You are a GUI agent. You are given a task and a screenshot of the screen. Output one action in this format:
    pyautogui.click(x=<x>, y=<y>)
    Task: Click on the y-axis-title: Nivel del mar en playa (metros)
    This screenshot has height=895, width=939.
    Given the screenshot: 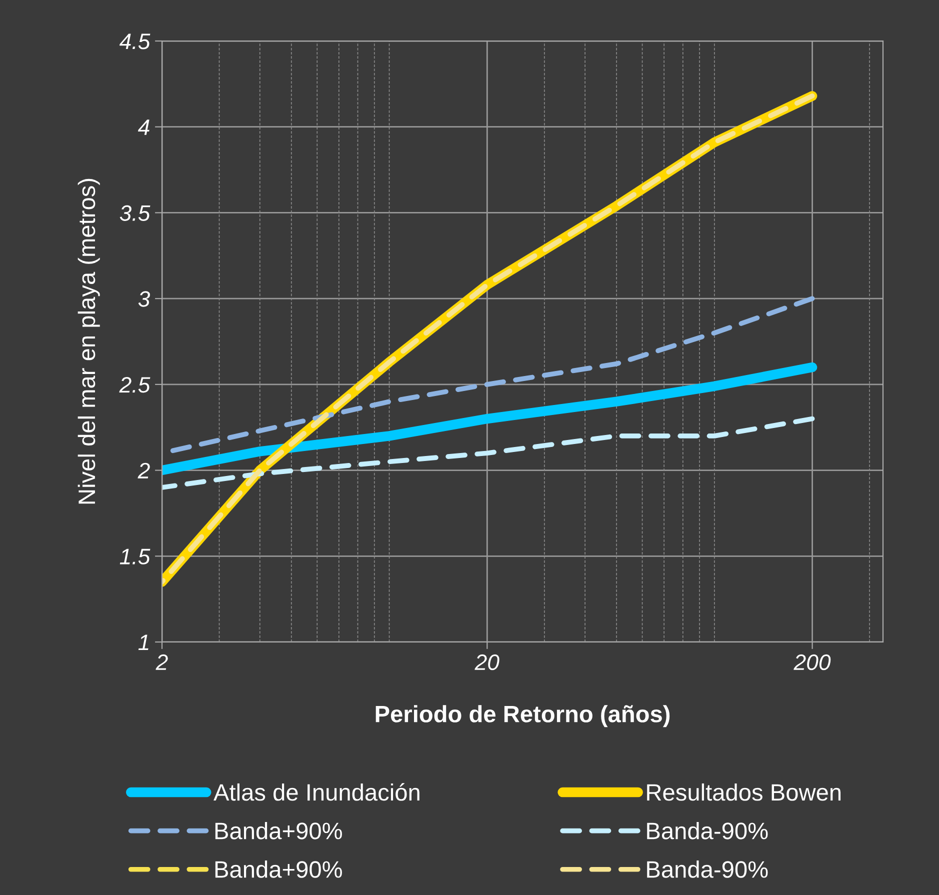 What is the action you would take?
    pyautogui.click(x=89, y=341)
    